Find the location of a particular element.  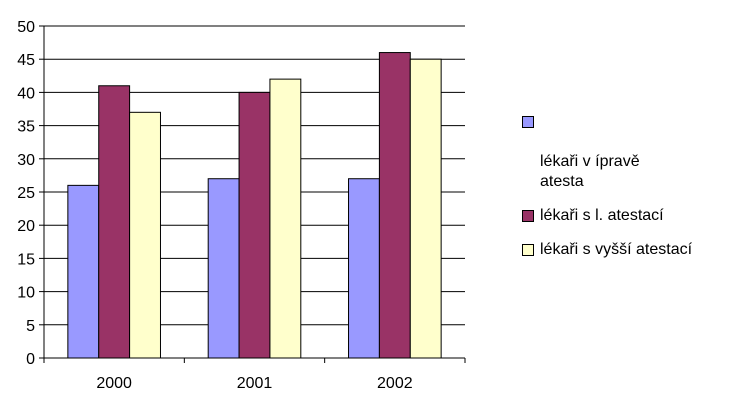

legend-swatch-first-attestation is located at coordinates (528, 216).